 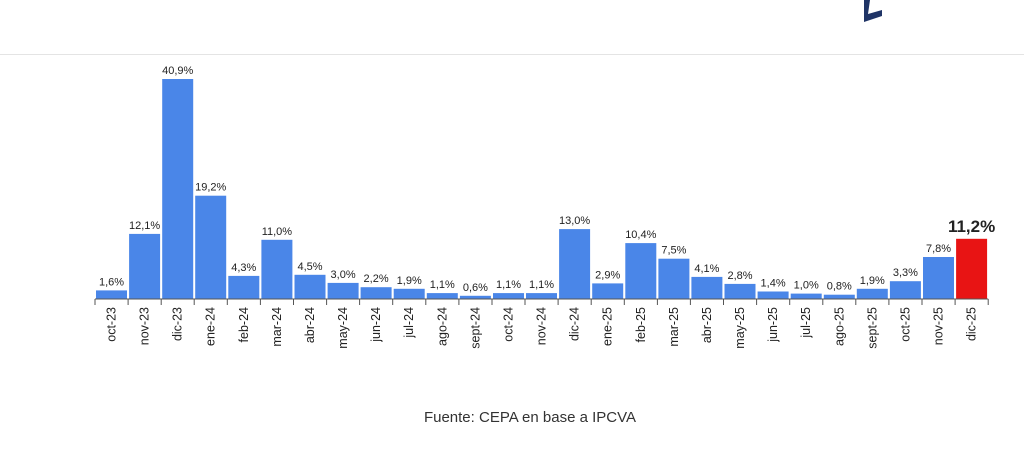 What do you see at coordinates (806, 323) in the screenshot?
I see `category-label-jul-25: jul-25` at bounding box center [806, 323].